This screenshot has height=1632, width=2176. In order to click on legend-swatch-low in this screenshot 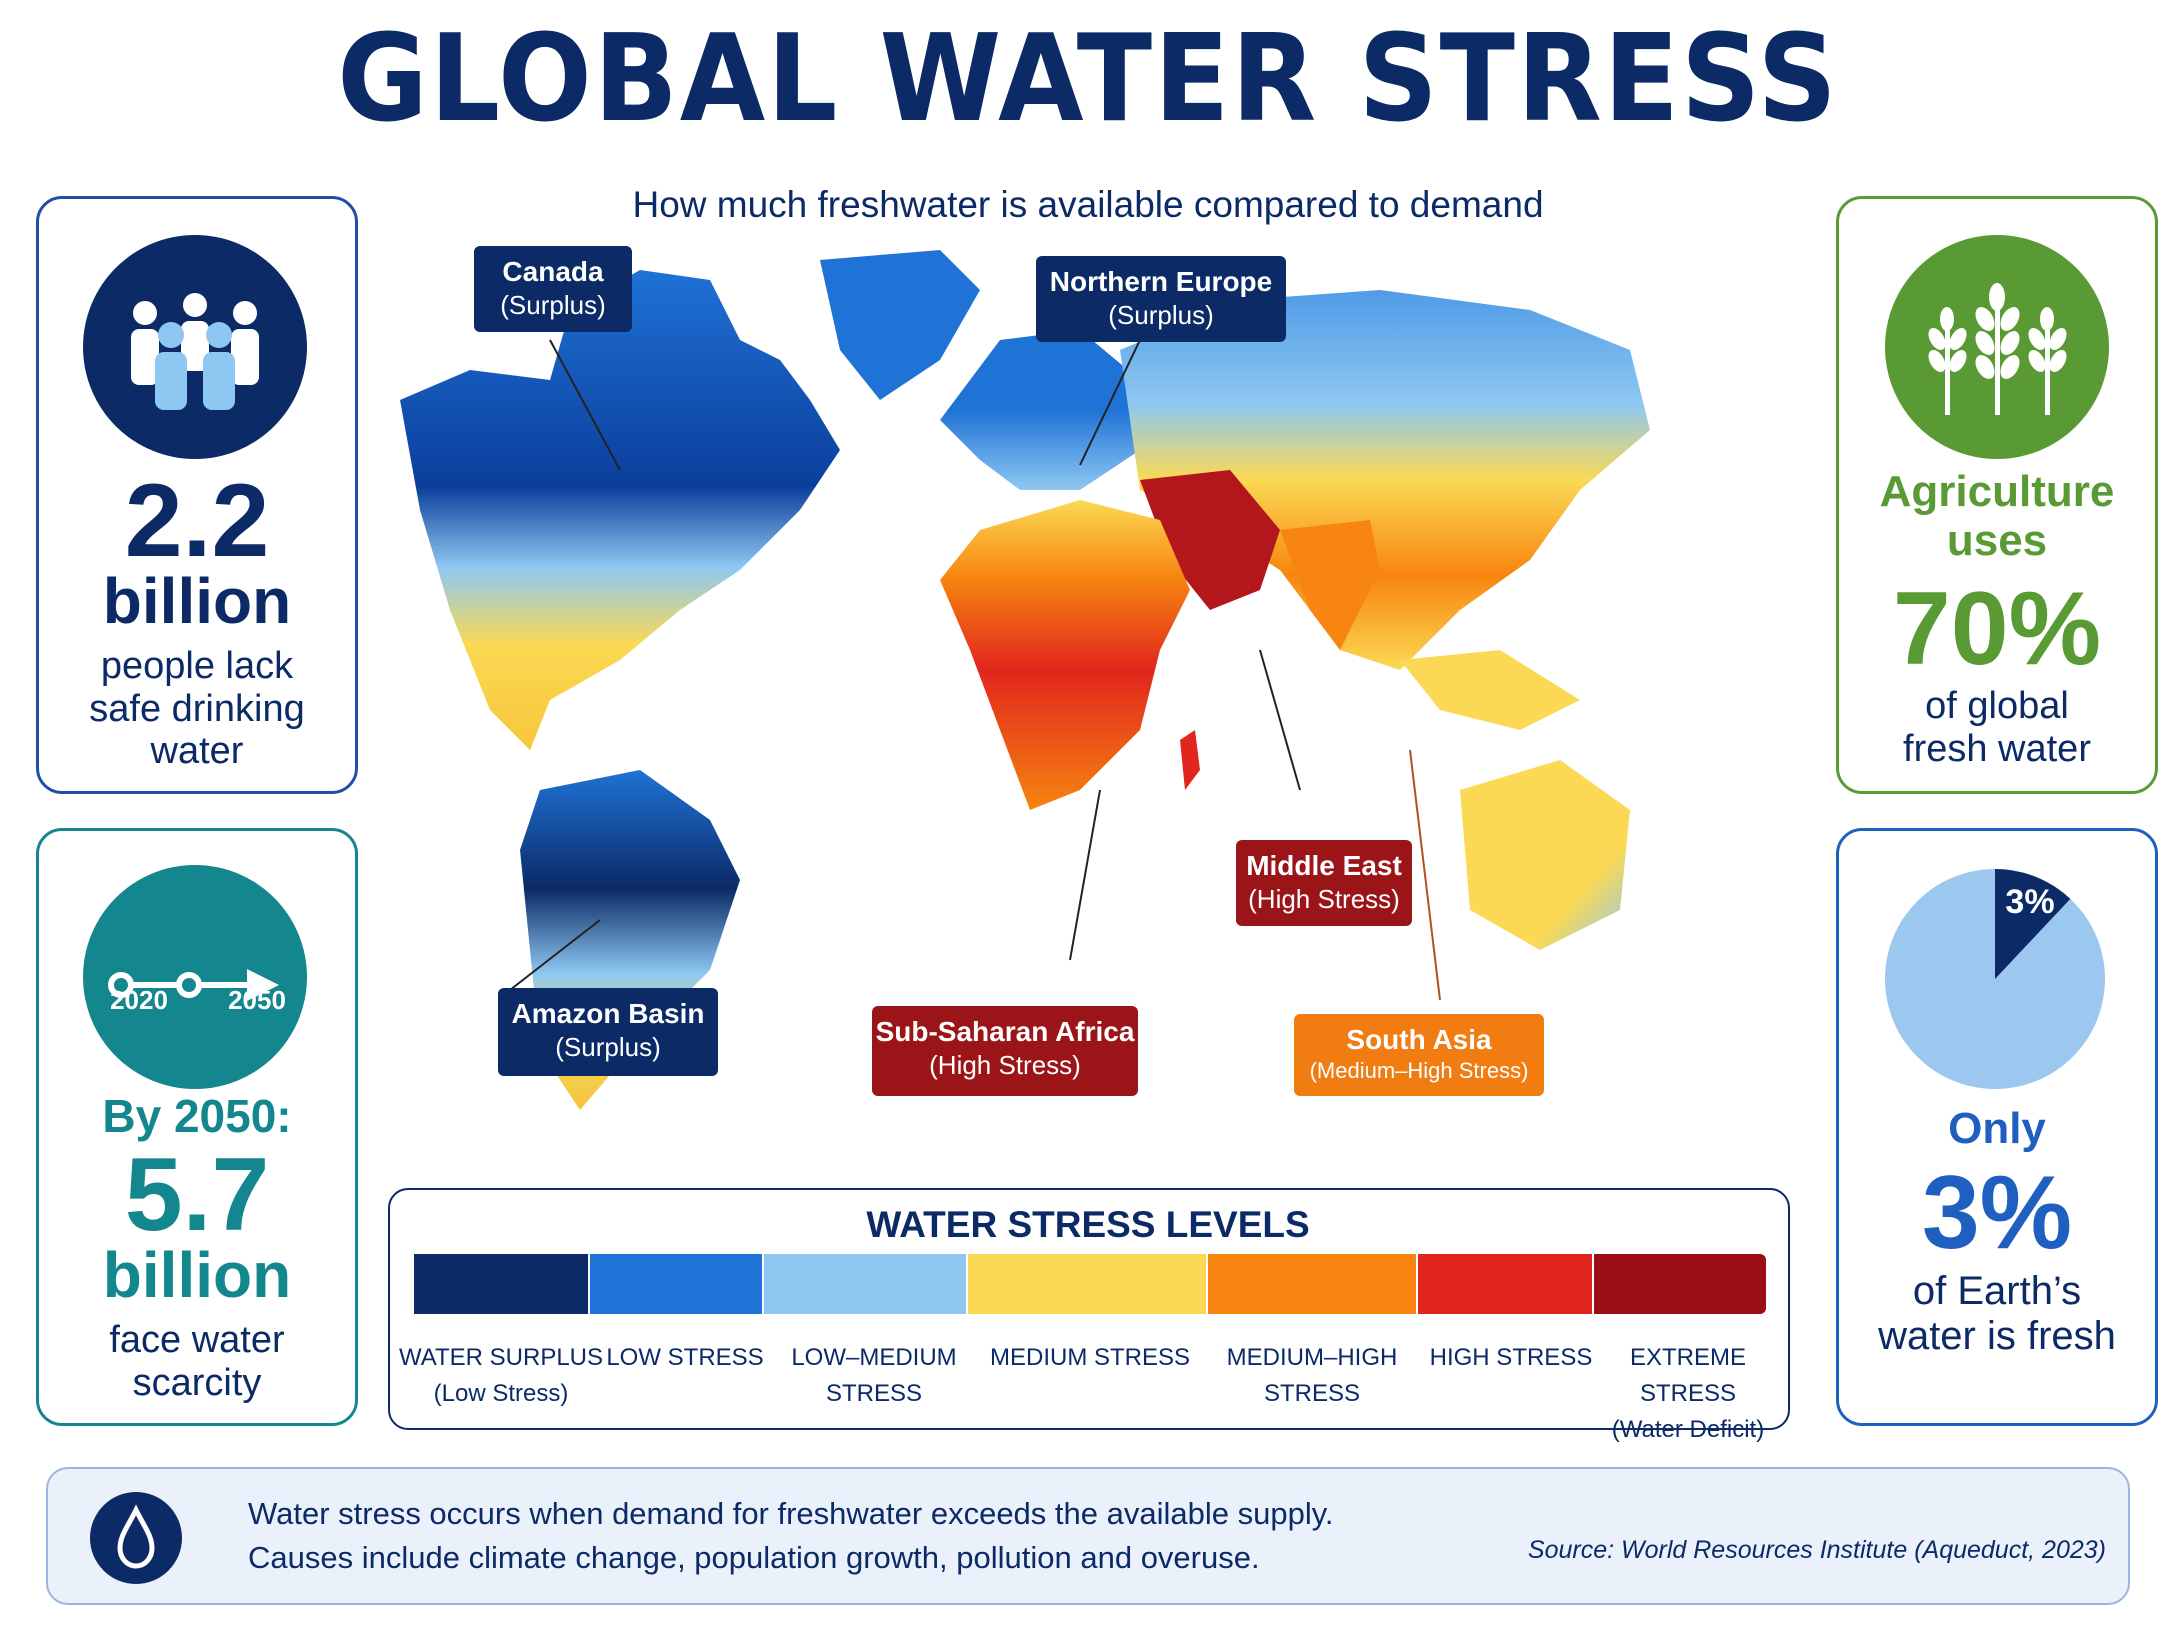, I will do `click(676, 1284)`.